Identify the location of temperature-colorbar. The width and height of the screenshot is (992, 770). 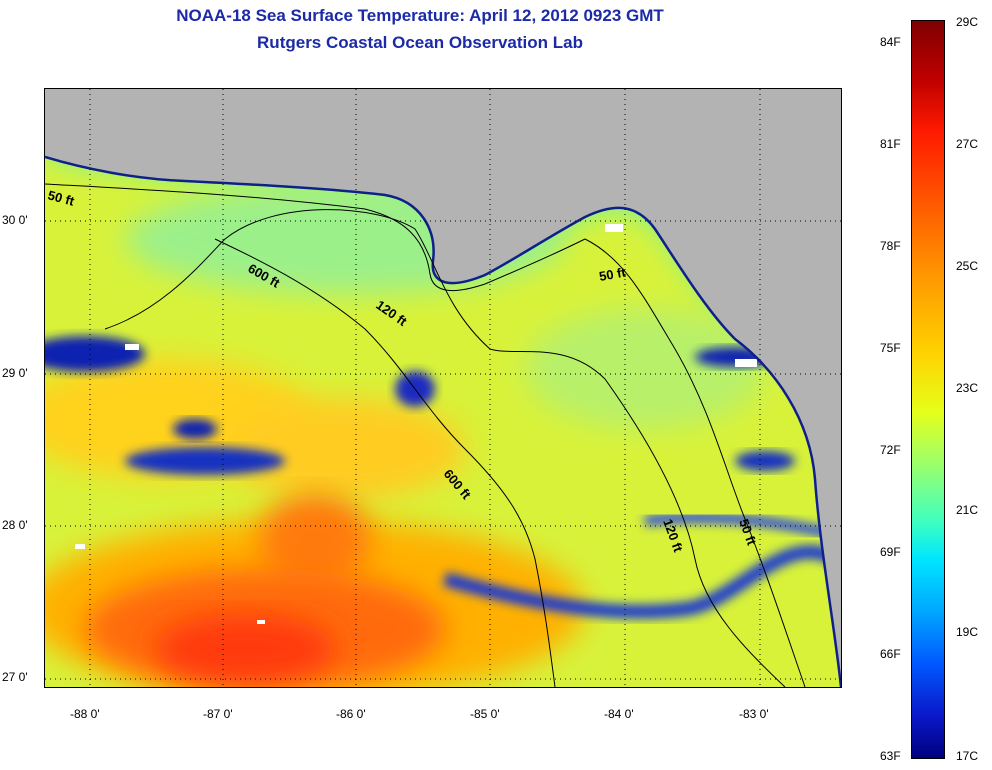
(928, 389).